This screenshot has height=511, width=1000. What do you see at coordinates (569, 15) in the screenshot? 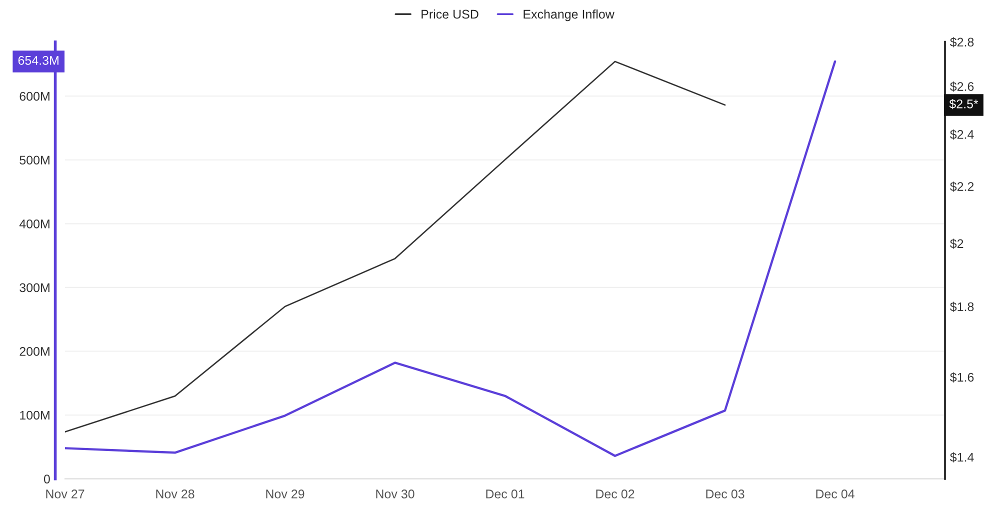
I see `legend-label: Exchange Inflow` at bounding box center [569, 15].